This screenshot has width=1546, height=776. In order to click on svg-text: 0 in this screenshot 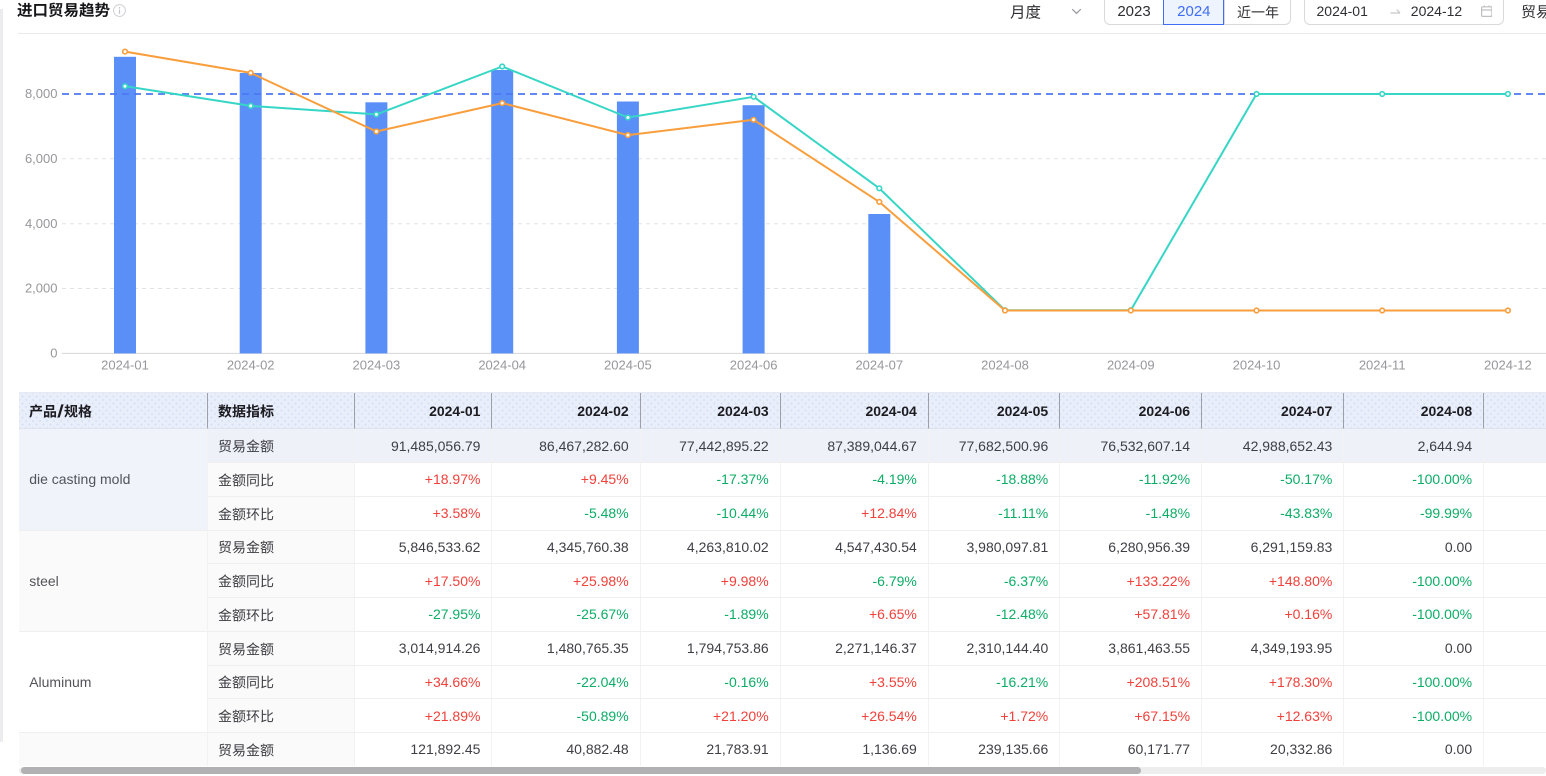, I will do `click(53, 353)`.